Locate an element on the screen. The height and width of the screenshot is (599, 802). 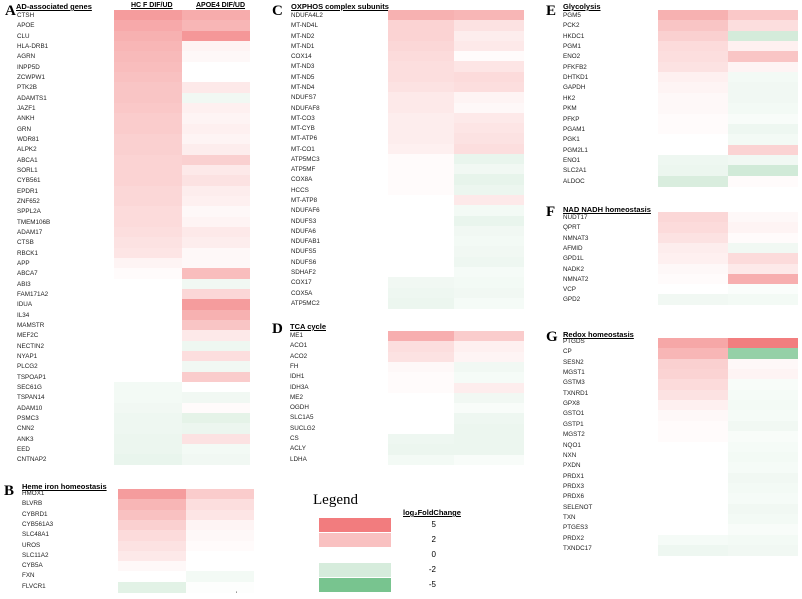
gene-label: IDUA is located at coordinates (25, 305).